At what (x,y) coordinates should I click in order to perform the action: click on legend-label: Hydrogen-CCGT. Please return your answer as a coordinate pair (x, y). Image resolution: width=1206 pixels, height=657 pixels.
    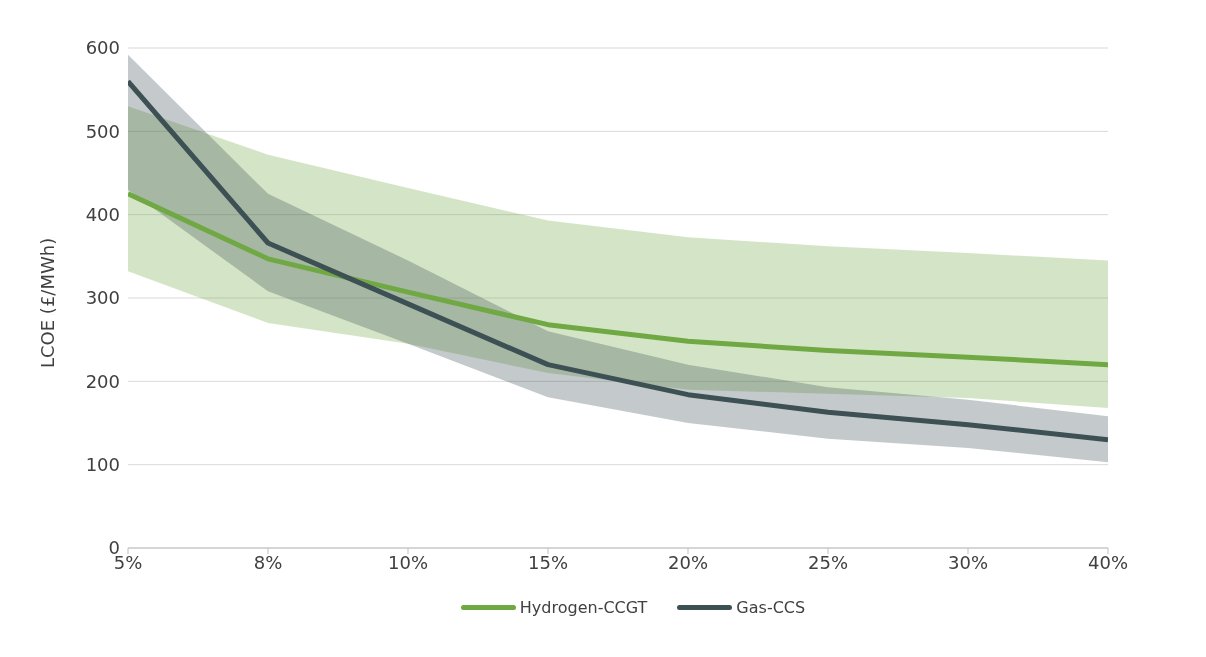
    Looking at the image, I should click on (583, 607).